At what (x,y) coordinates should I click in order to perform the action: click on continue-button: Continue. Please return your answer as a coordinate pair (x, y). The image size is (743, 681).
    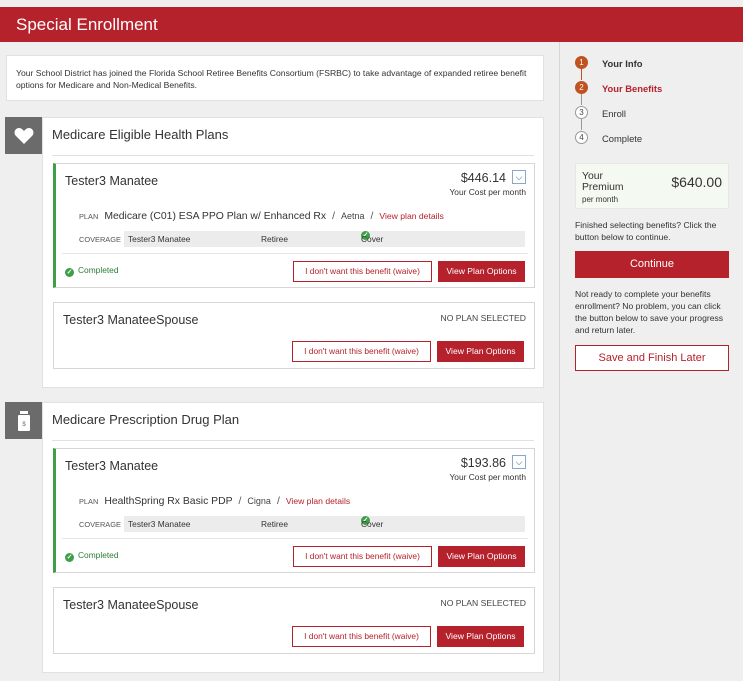
    Looking at the image, I should click on (652, 264).